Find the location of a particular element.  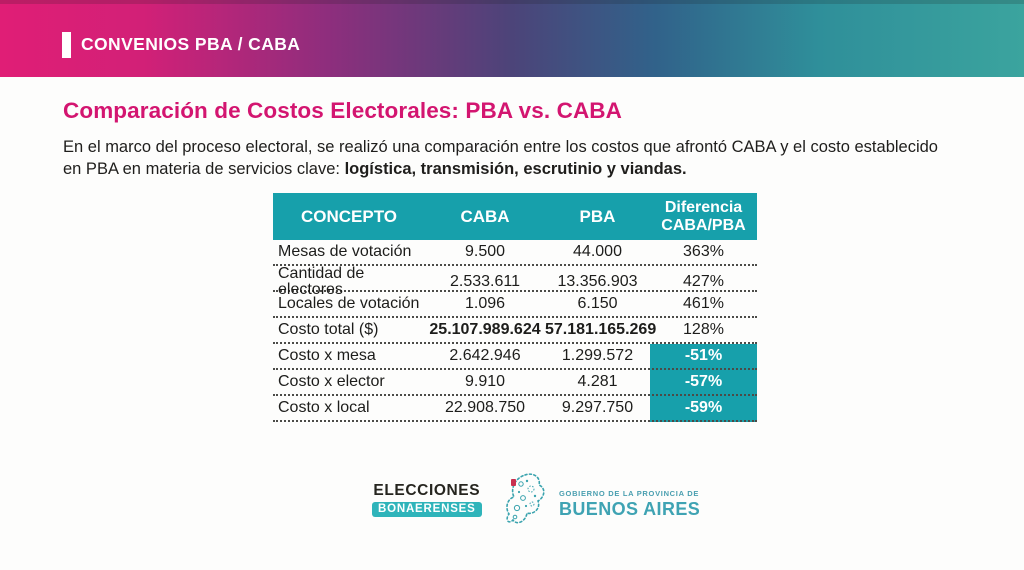

cell-pba: 6.150 is located at coordinates (597, 303).